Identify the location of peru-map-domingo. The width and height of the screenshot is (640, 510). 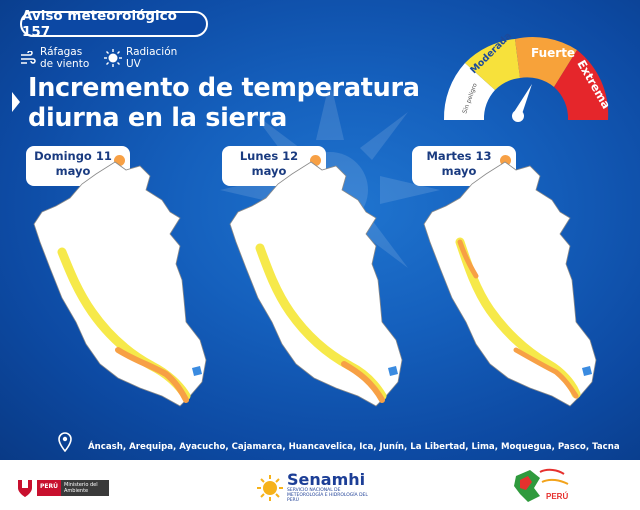
(120, 284).